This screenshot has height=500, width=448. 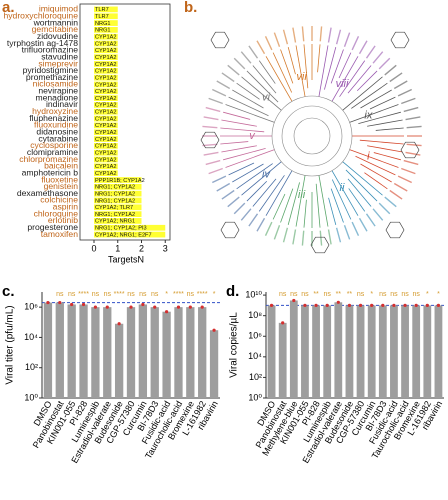 What do you see at coordinates (50, 50) in the screenshot?
I see `category-label: trifluoromazine` at bounding box center [50, 50].